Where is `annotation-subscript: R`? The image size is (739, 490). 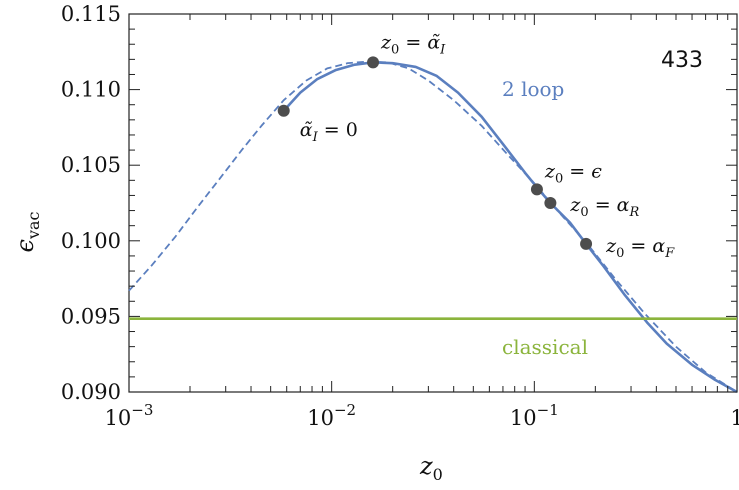 annotation-subscript: R is located at coordinates (634, 212).